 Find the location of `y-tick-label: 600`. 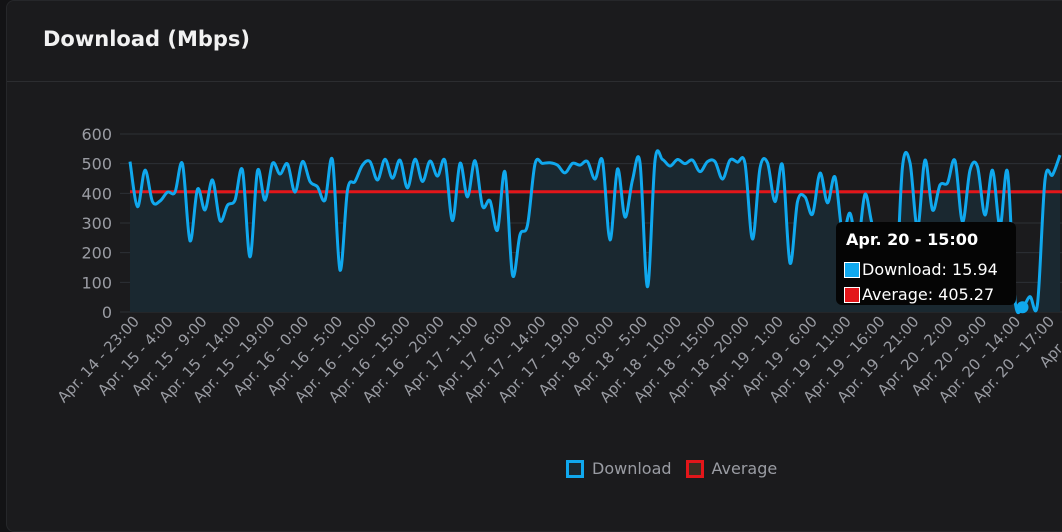

y-tick-label: 600 is located at coordinates (96, 134).